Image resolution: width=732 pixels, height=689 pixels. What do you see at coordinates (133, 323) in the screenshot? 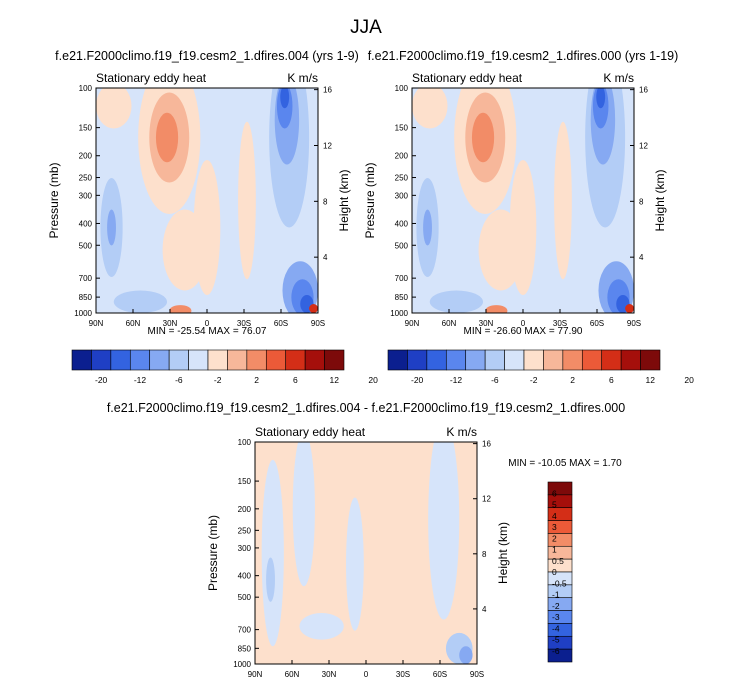
I see `x-tick-label: 60N` at bounding box center [133, 323].